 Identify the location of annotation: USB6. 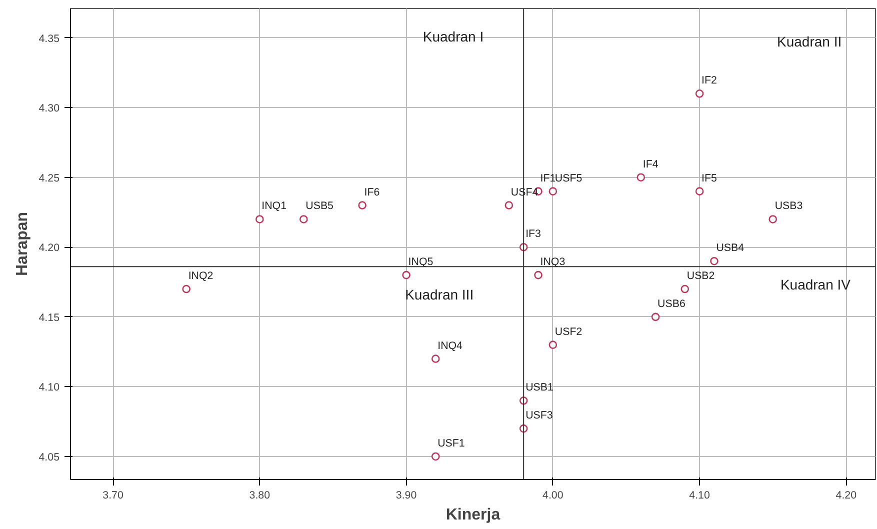
(672, 304).